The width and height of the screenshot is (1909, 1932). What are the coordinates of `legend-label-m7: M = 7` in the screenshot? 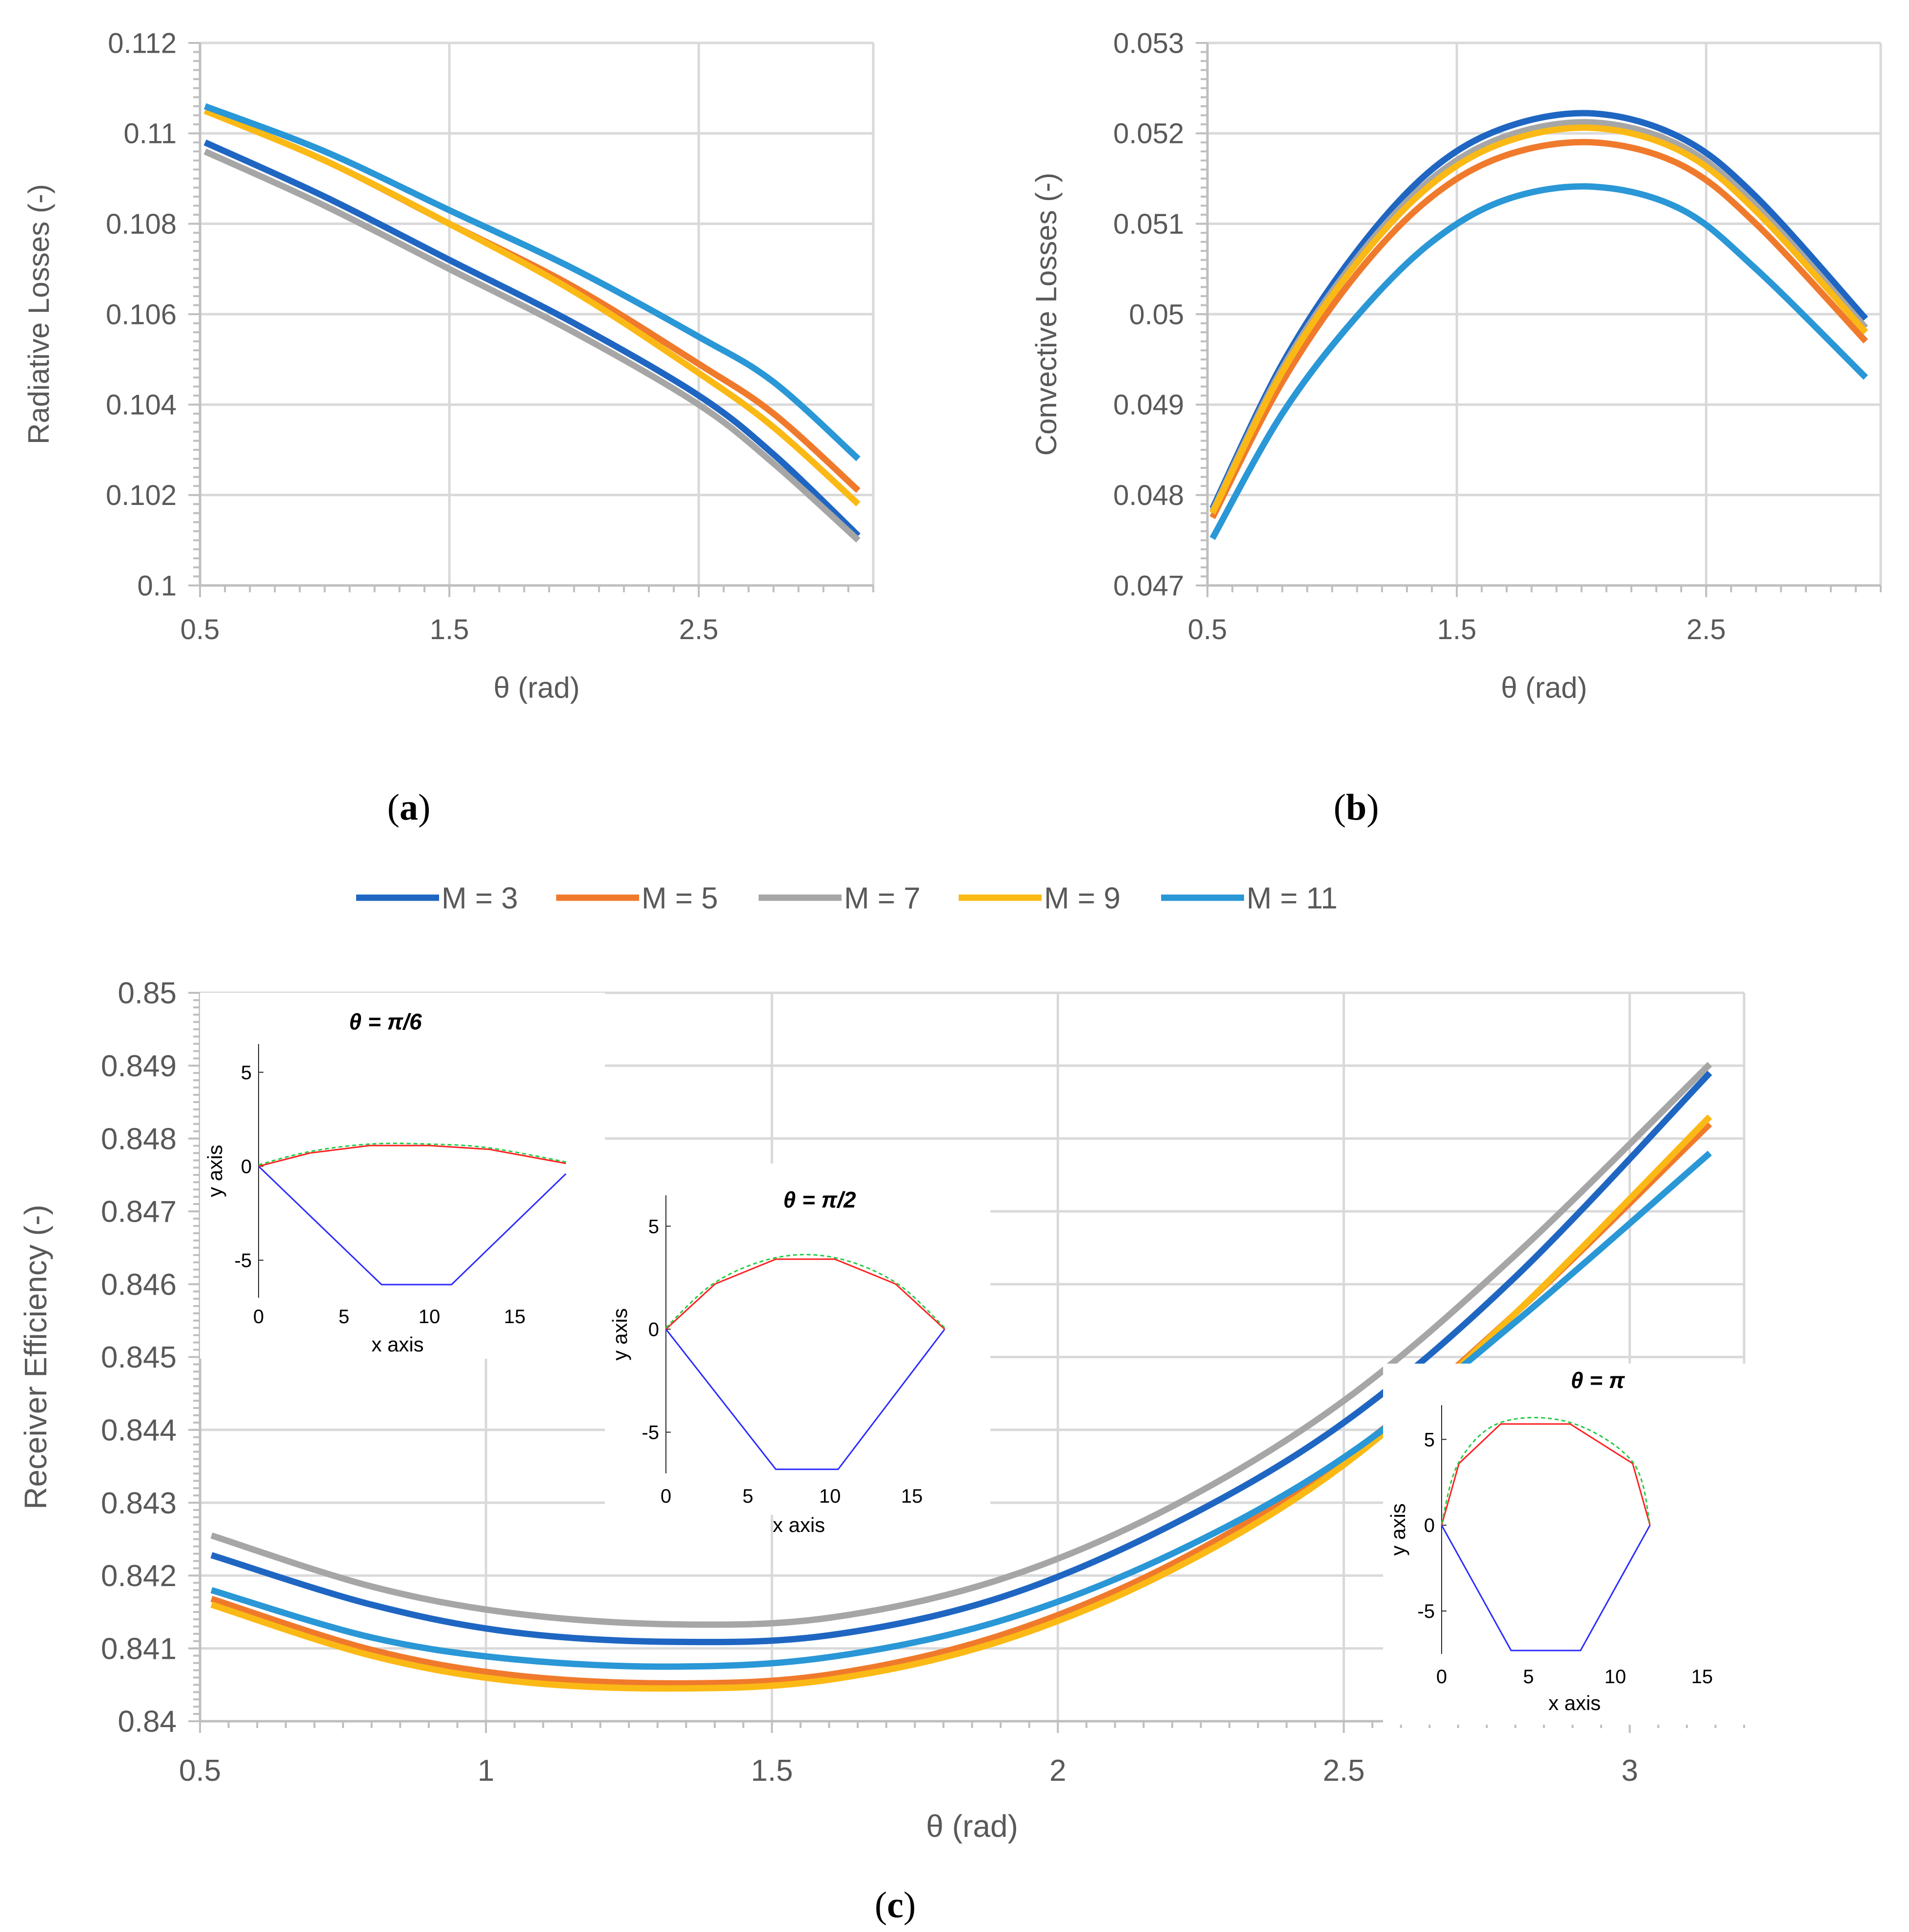 It's located at (882, 898).